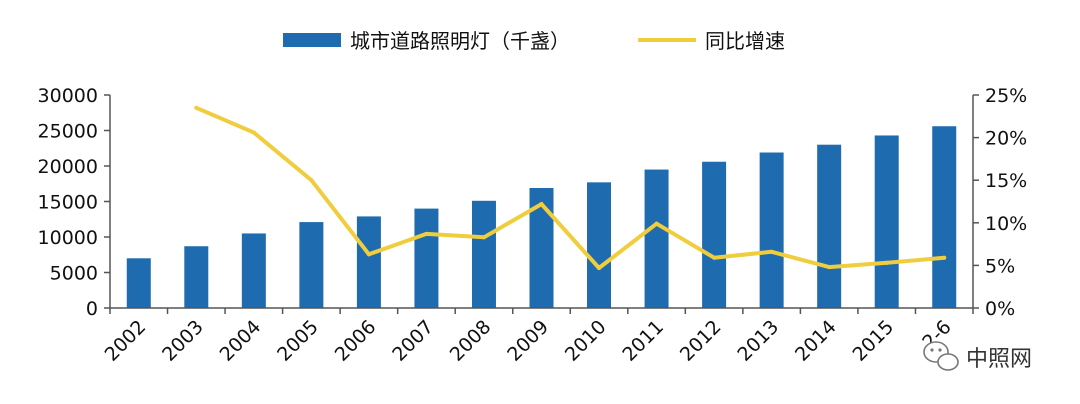 Image resolution: width=1080 pixels, height=404 pixels. Describe the element at coordinates (483, 237) in the screenshot. I see `growth-point-2008` at that location.